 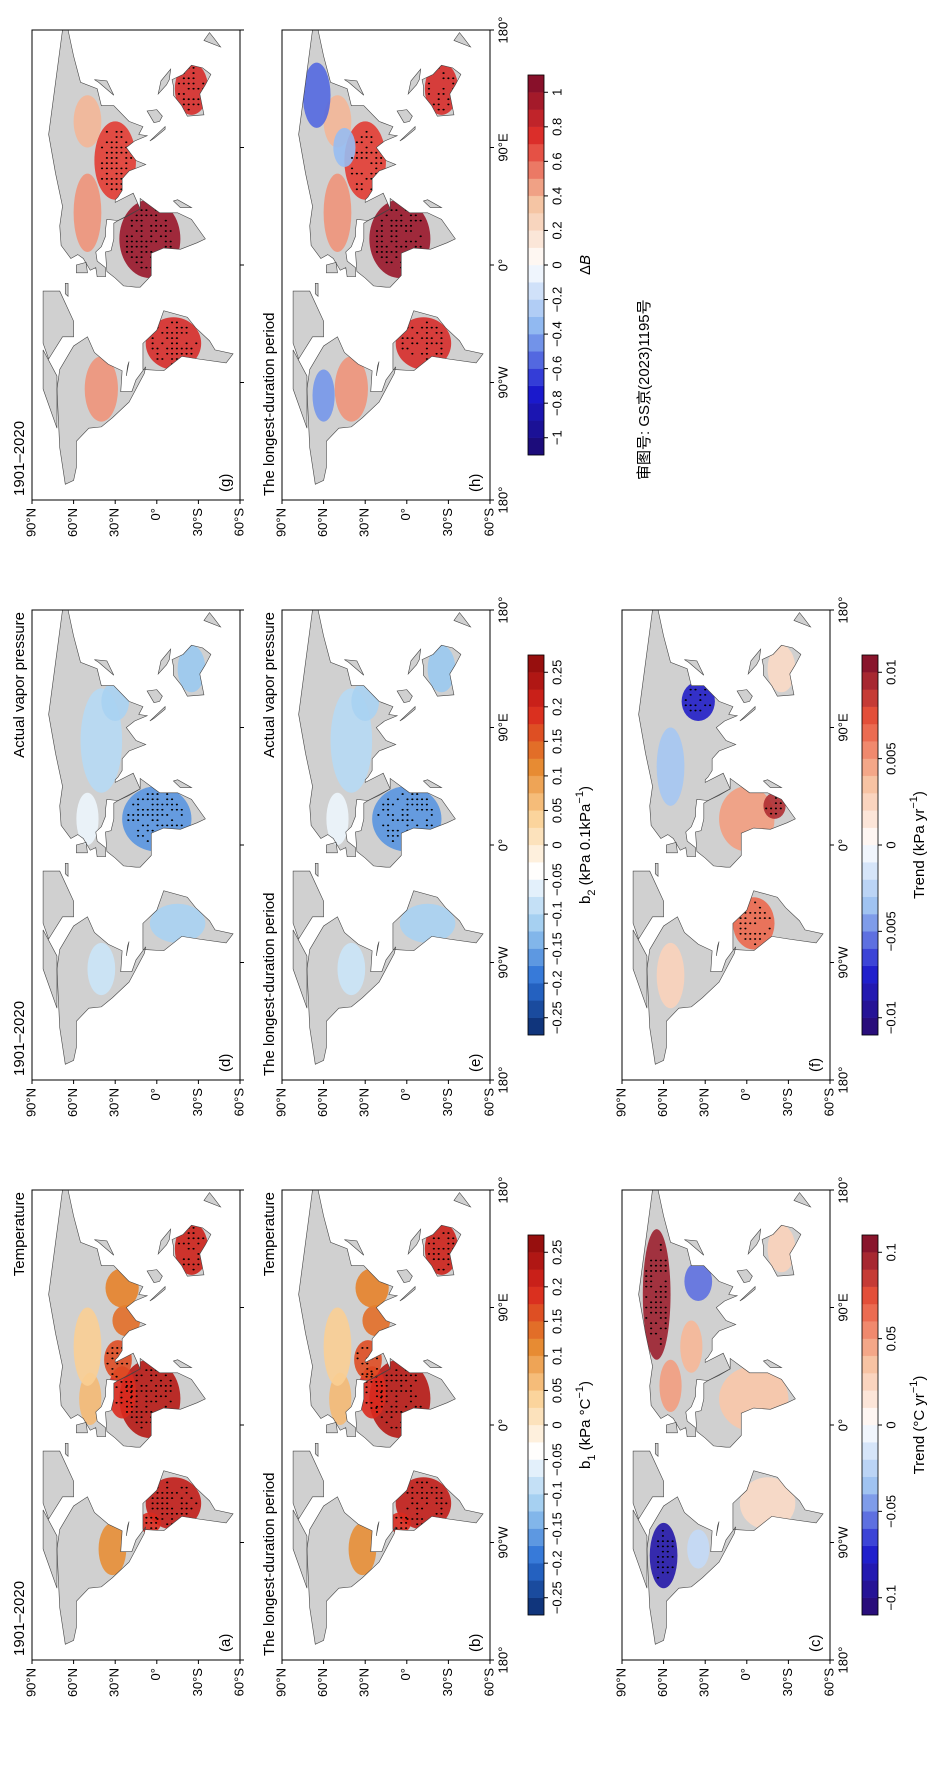 What do you see at coordinates (556, 161) in the screenshot?
I see `colorbar-tick-label: 0.6` at bounding box center [556, 161].